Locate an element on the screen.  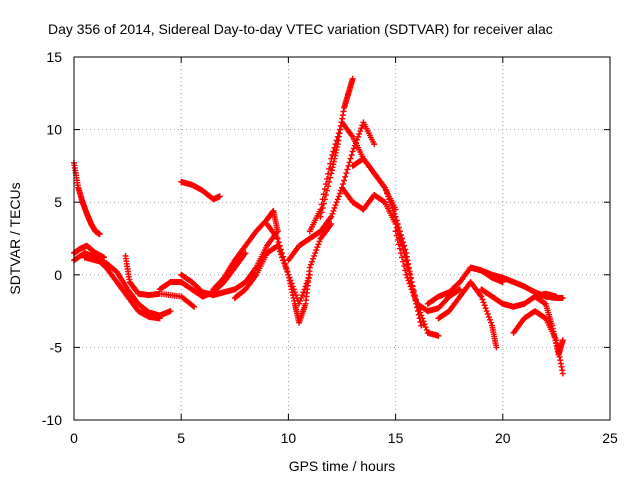
series-arc23 is located at coordinates (548, 325).